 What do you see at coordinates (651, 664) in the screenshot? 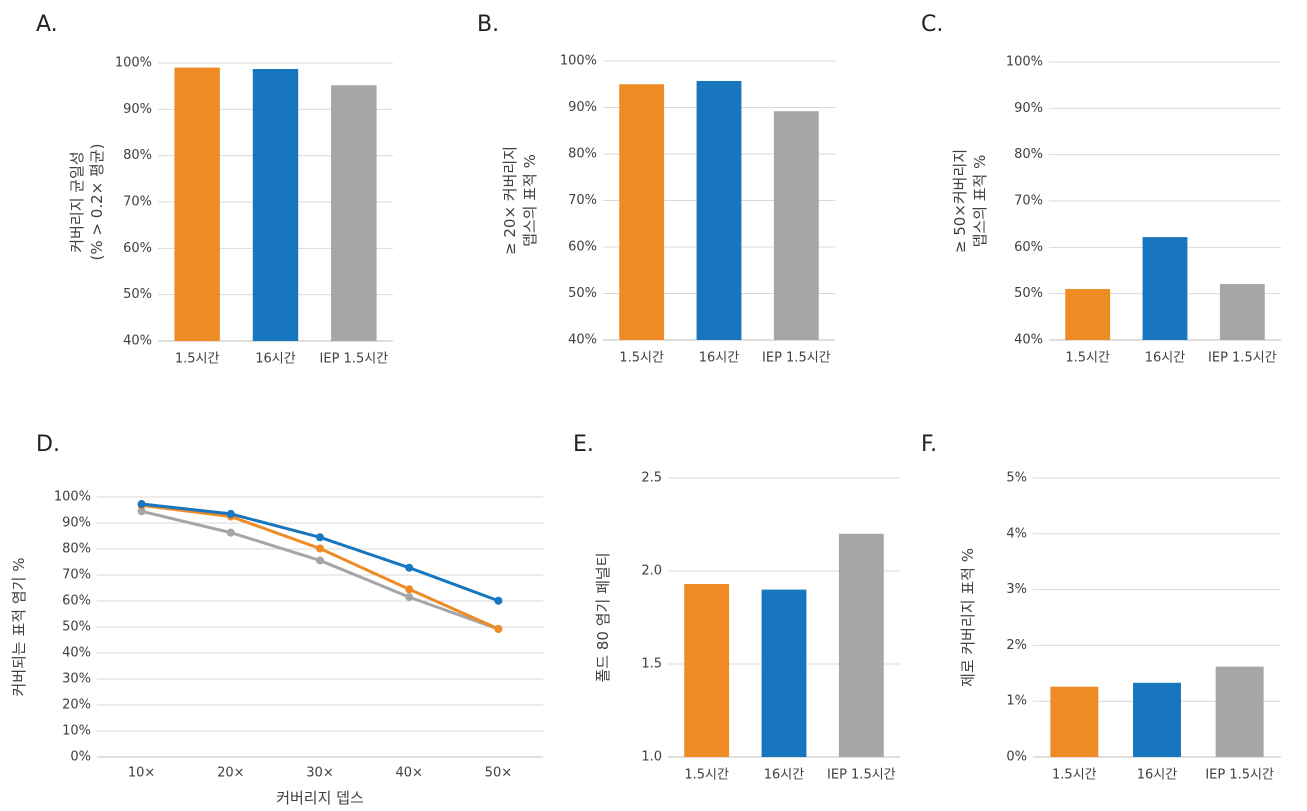
I see `y-tick-label: 1.5` at bounding box center [651, 664].